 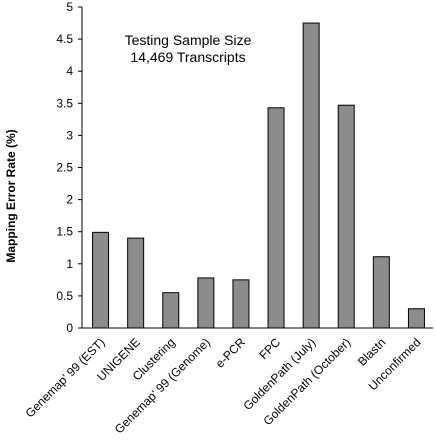 What do you see at coordinates (69, 264) in the screenshot?
I see `y-tick-label: 1` at bounding box center [69, 264].